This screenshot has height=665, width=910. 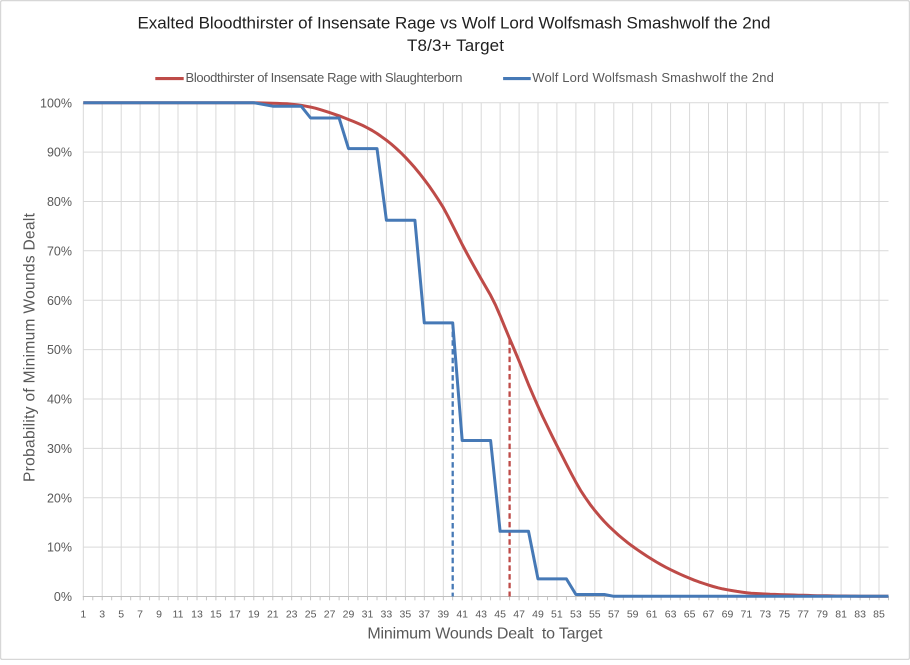 I want to click on svg-text: T8/3+ Target, so click(x=455, y=45).